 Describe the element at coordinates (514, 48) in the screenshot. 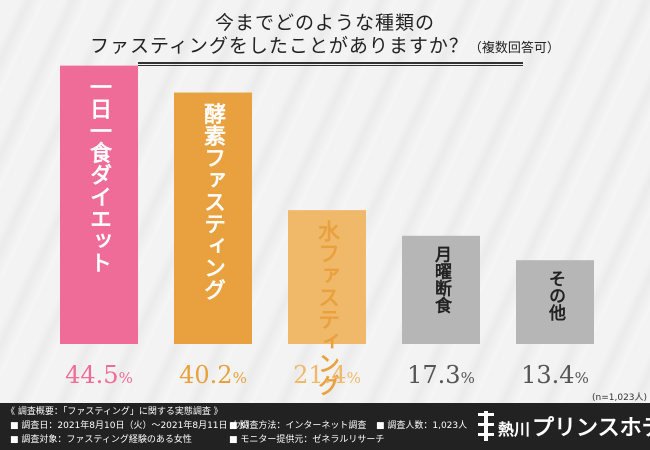

I see `title-note: （複数回答可）` at that location.